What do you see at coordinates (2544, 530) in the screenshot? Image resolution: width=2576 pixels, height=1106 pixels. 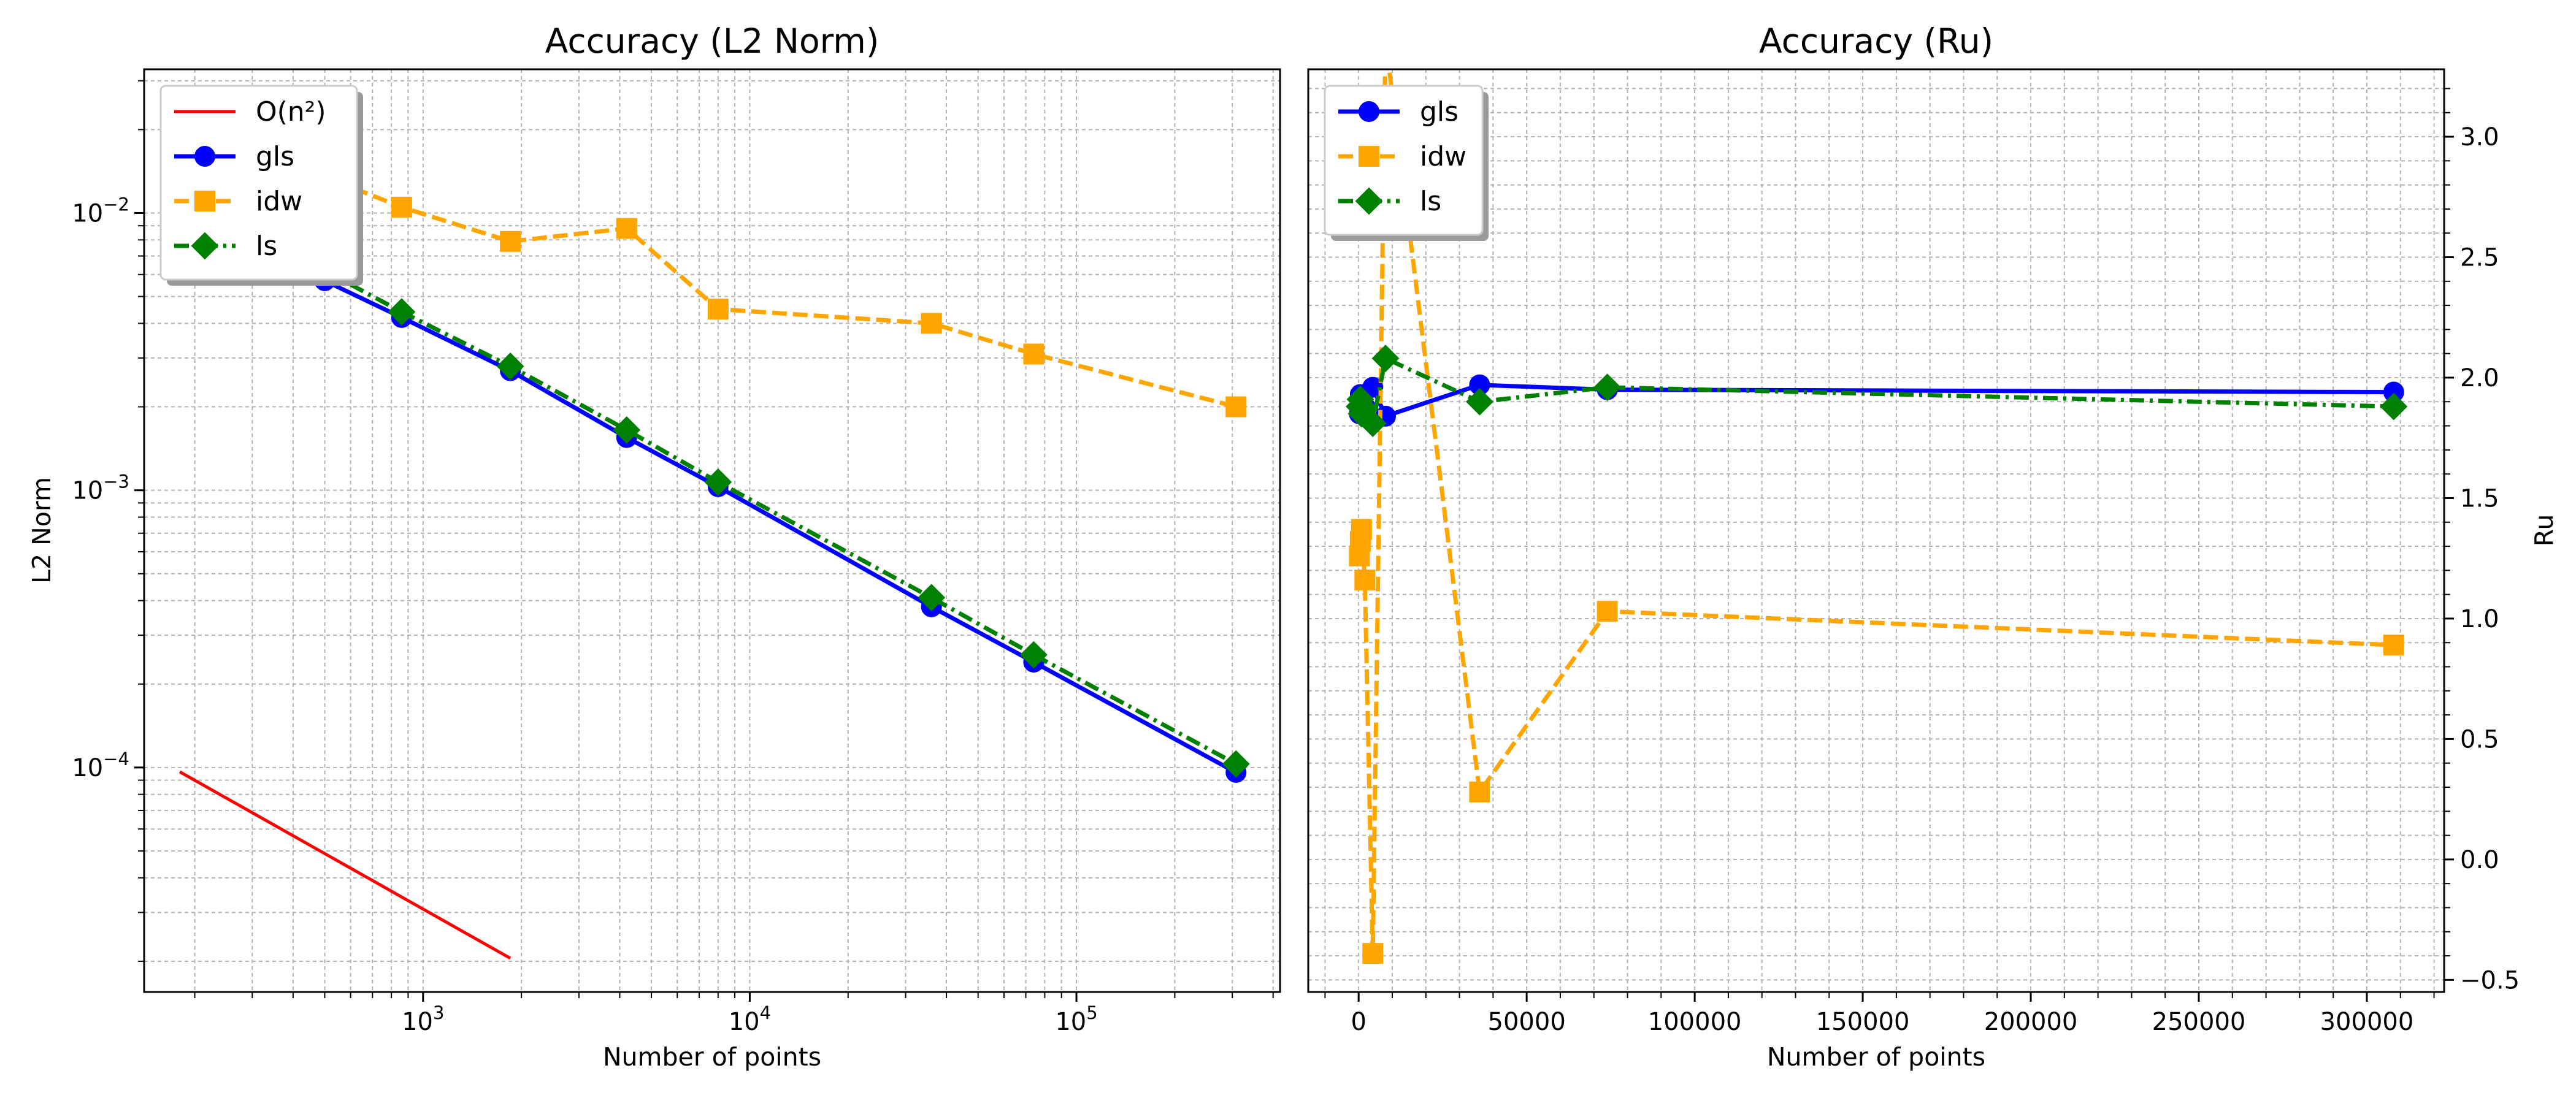 I see `y-axis-label: Ru` at bounding box center [2544, 530].